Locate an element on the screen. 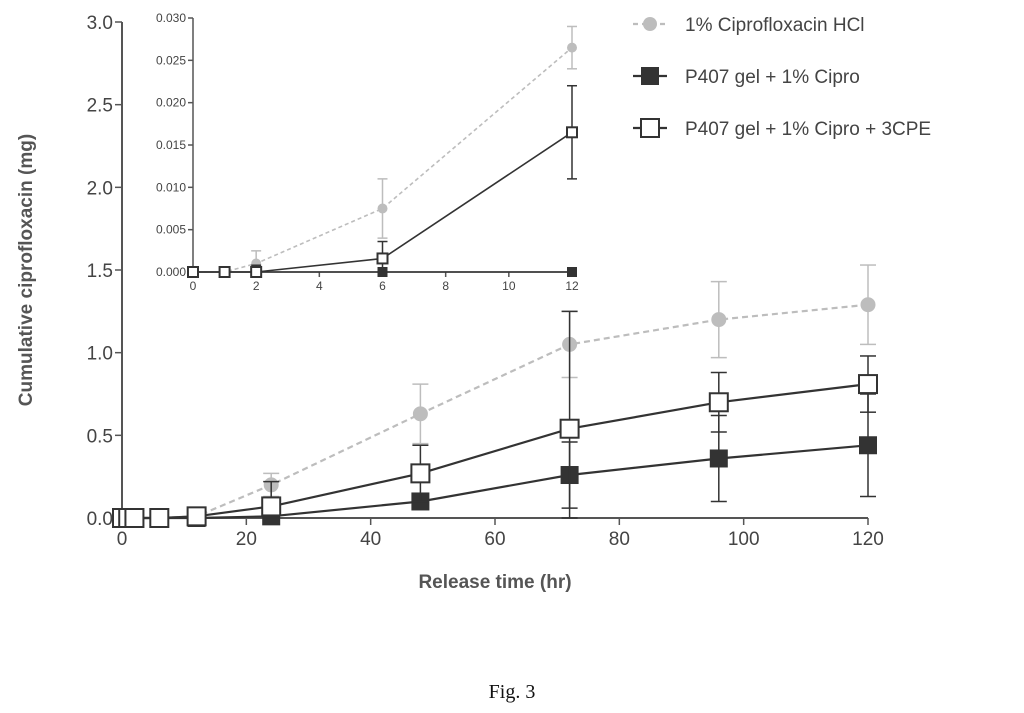  legend-label: P407 gel + 1% Cipro is located at coordinates (772, 77).